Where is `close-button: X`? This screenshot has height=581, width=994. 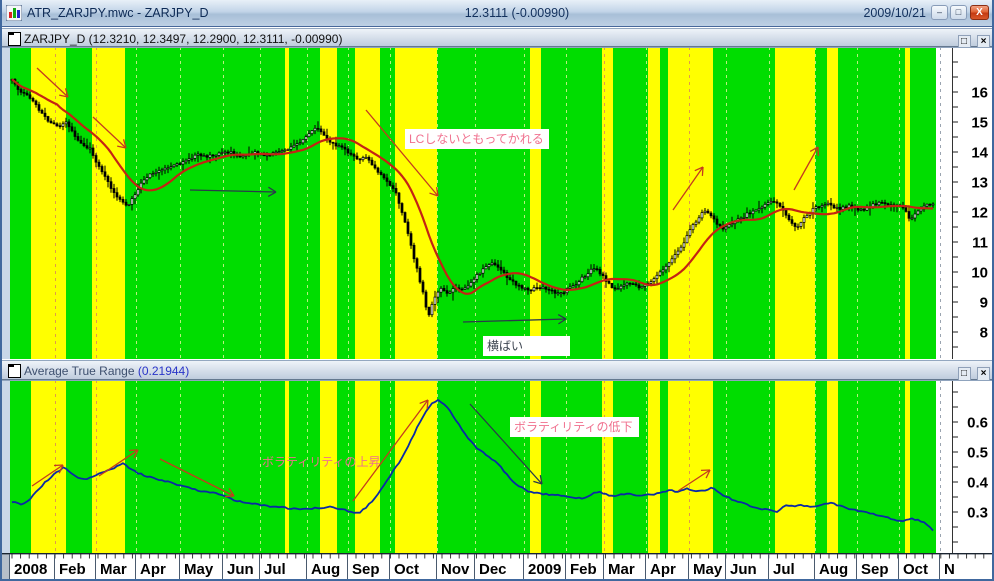
close-button: X is located at coordinates (979, 12).